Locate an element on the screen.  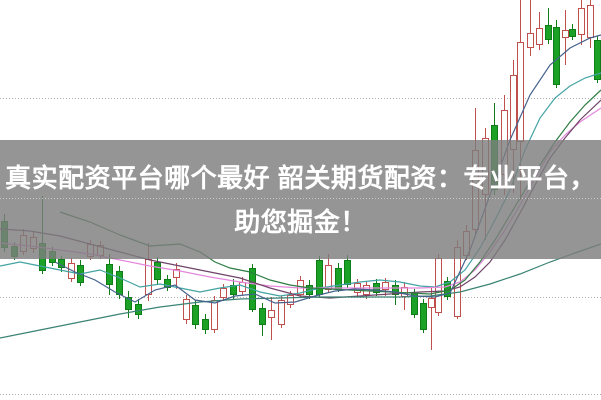
banner-title-line1: 真实配资平台哪个最好 韶关期货配资：专业平台， is located at coordinates (300, 177).